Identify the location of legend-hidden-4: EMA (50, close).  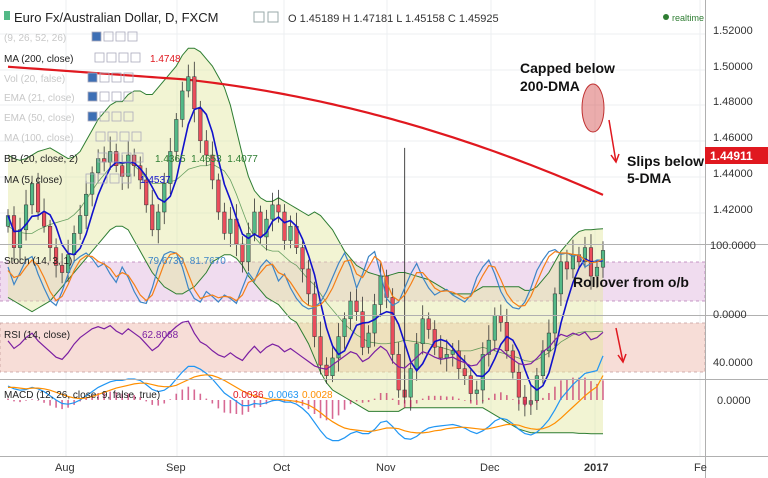
(39, 118).